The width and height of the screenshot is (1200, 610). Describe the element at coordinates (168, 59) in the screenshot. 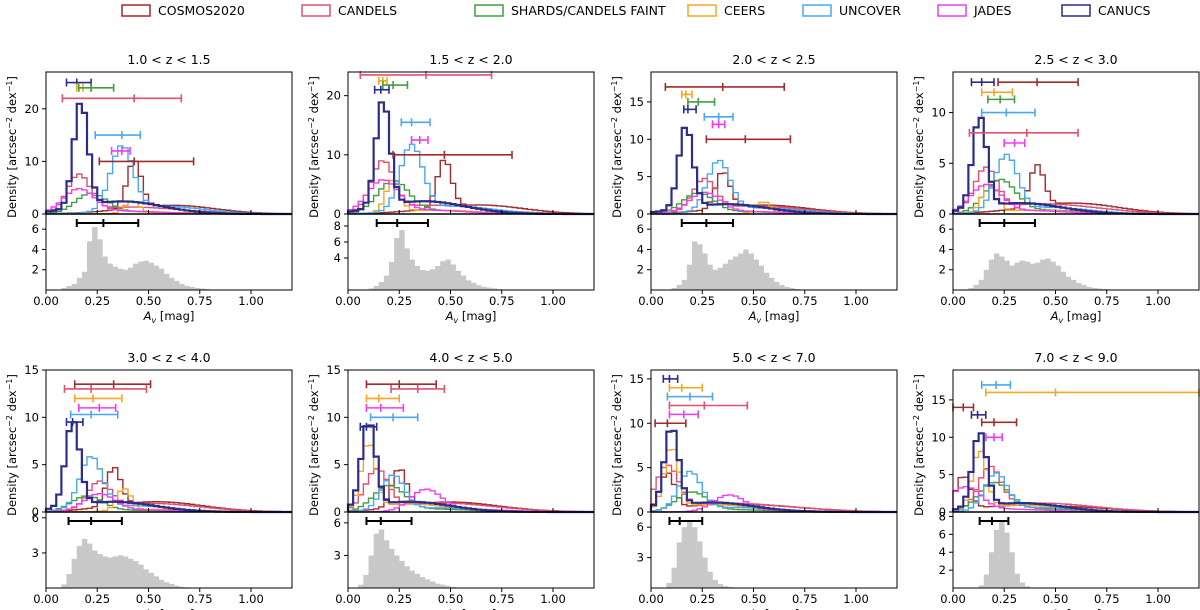

I see `panel-title: 1.0 < z < 1.5` at that location.